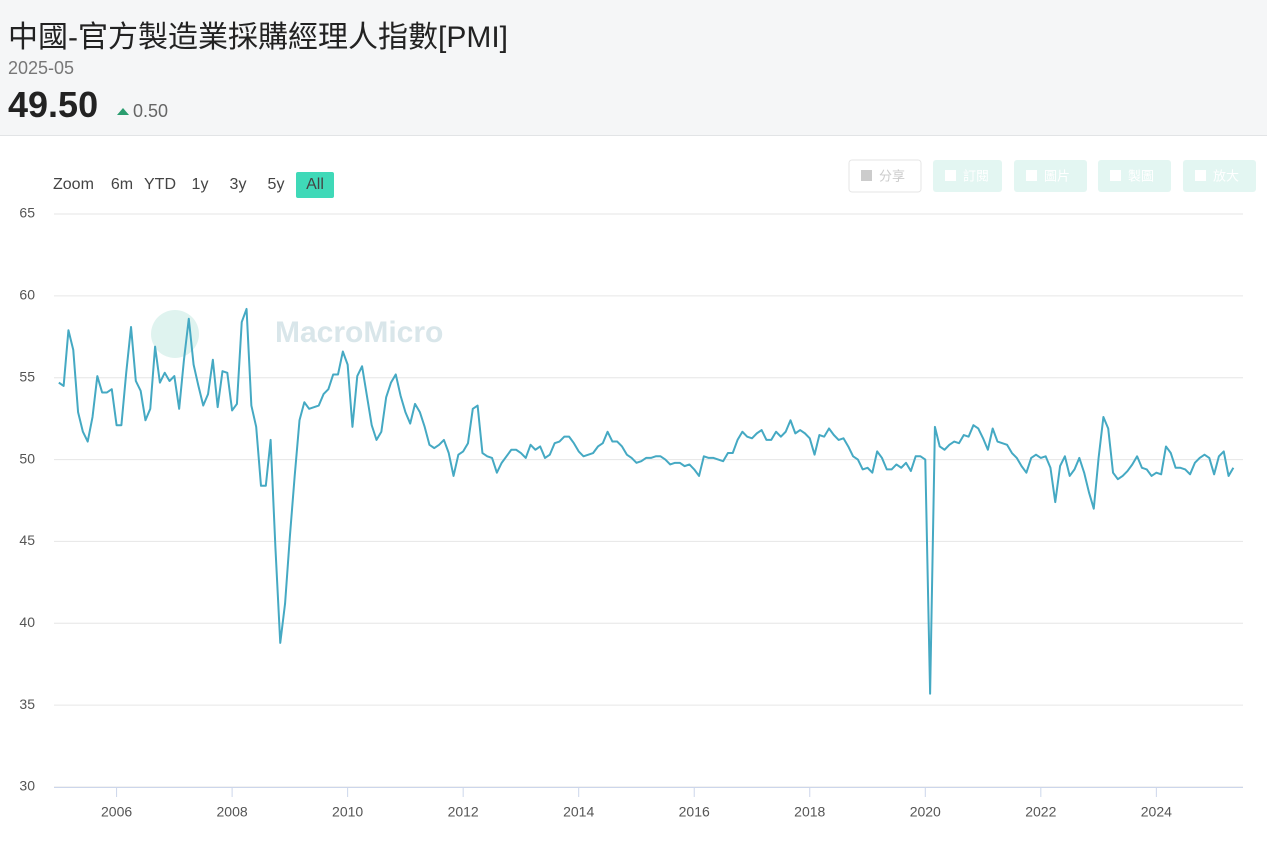  Describe the element at coordinates (1141, 175) in the screenshot. I see `action-button-label: 製圖` at that location.